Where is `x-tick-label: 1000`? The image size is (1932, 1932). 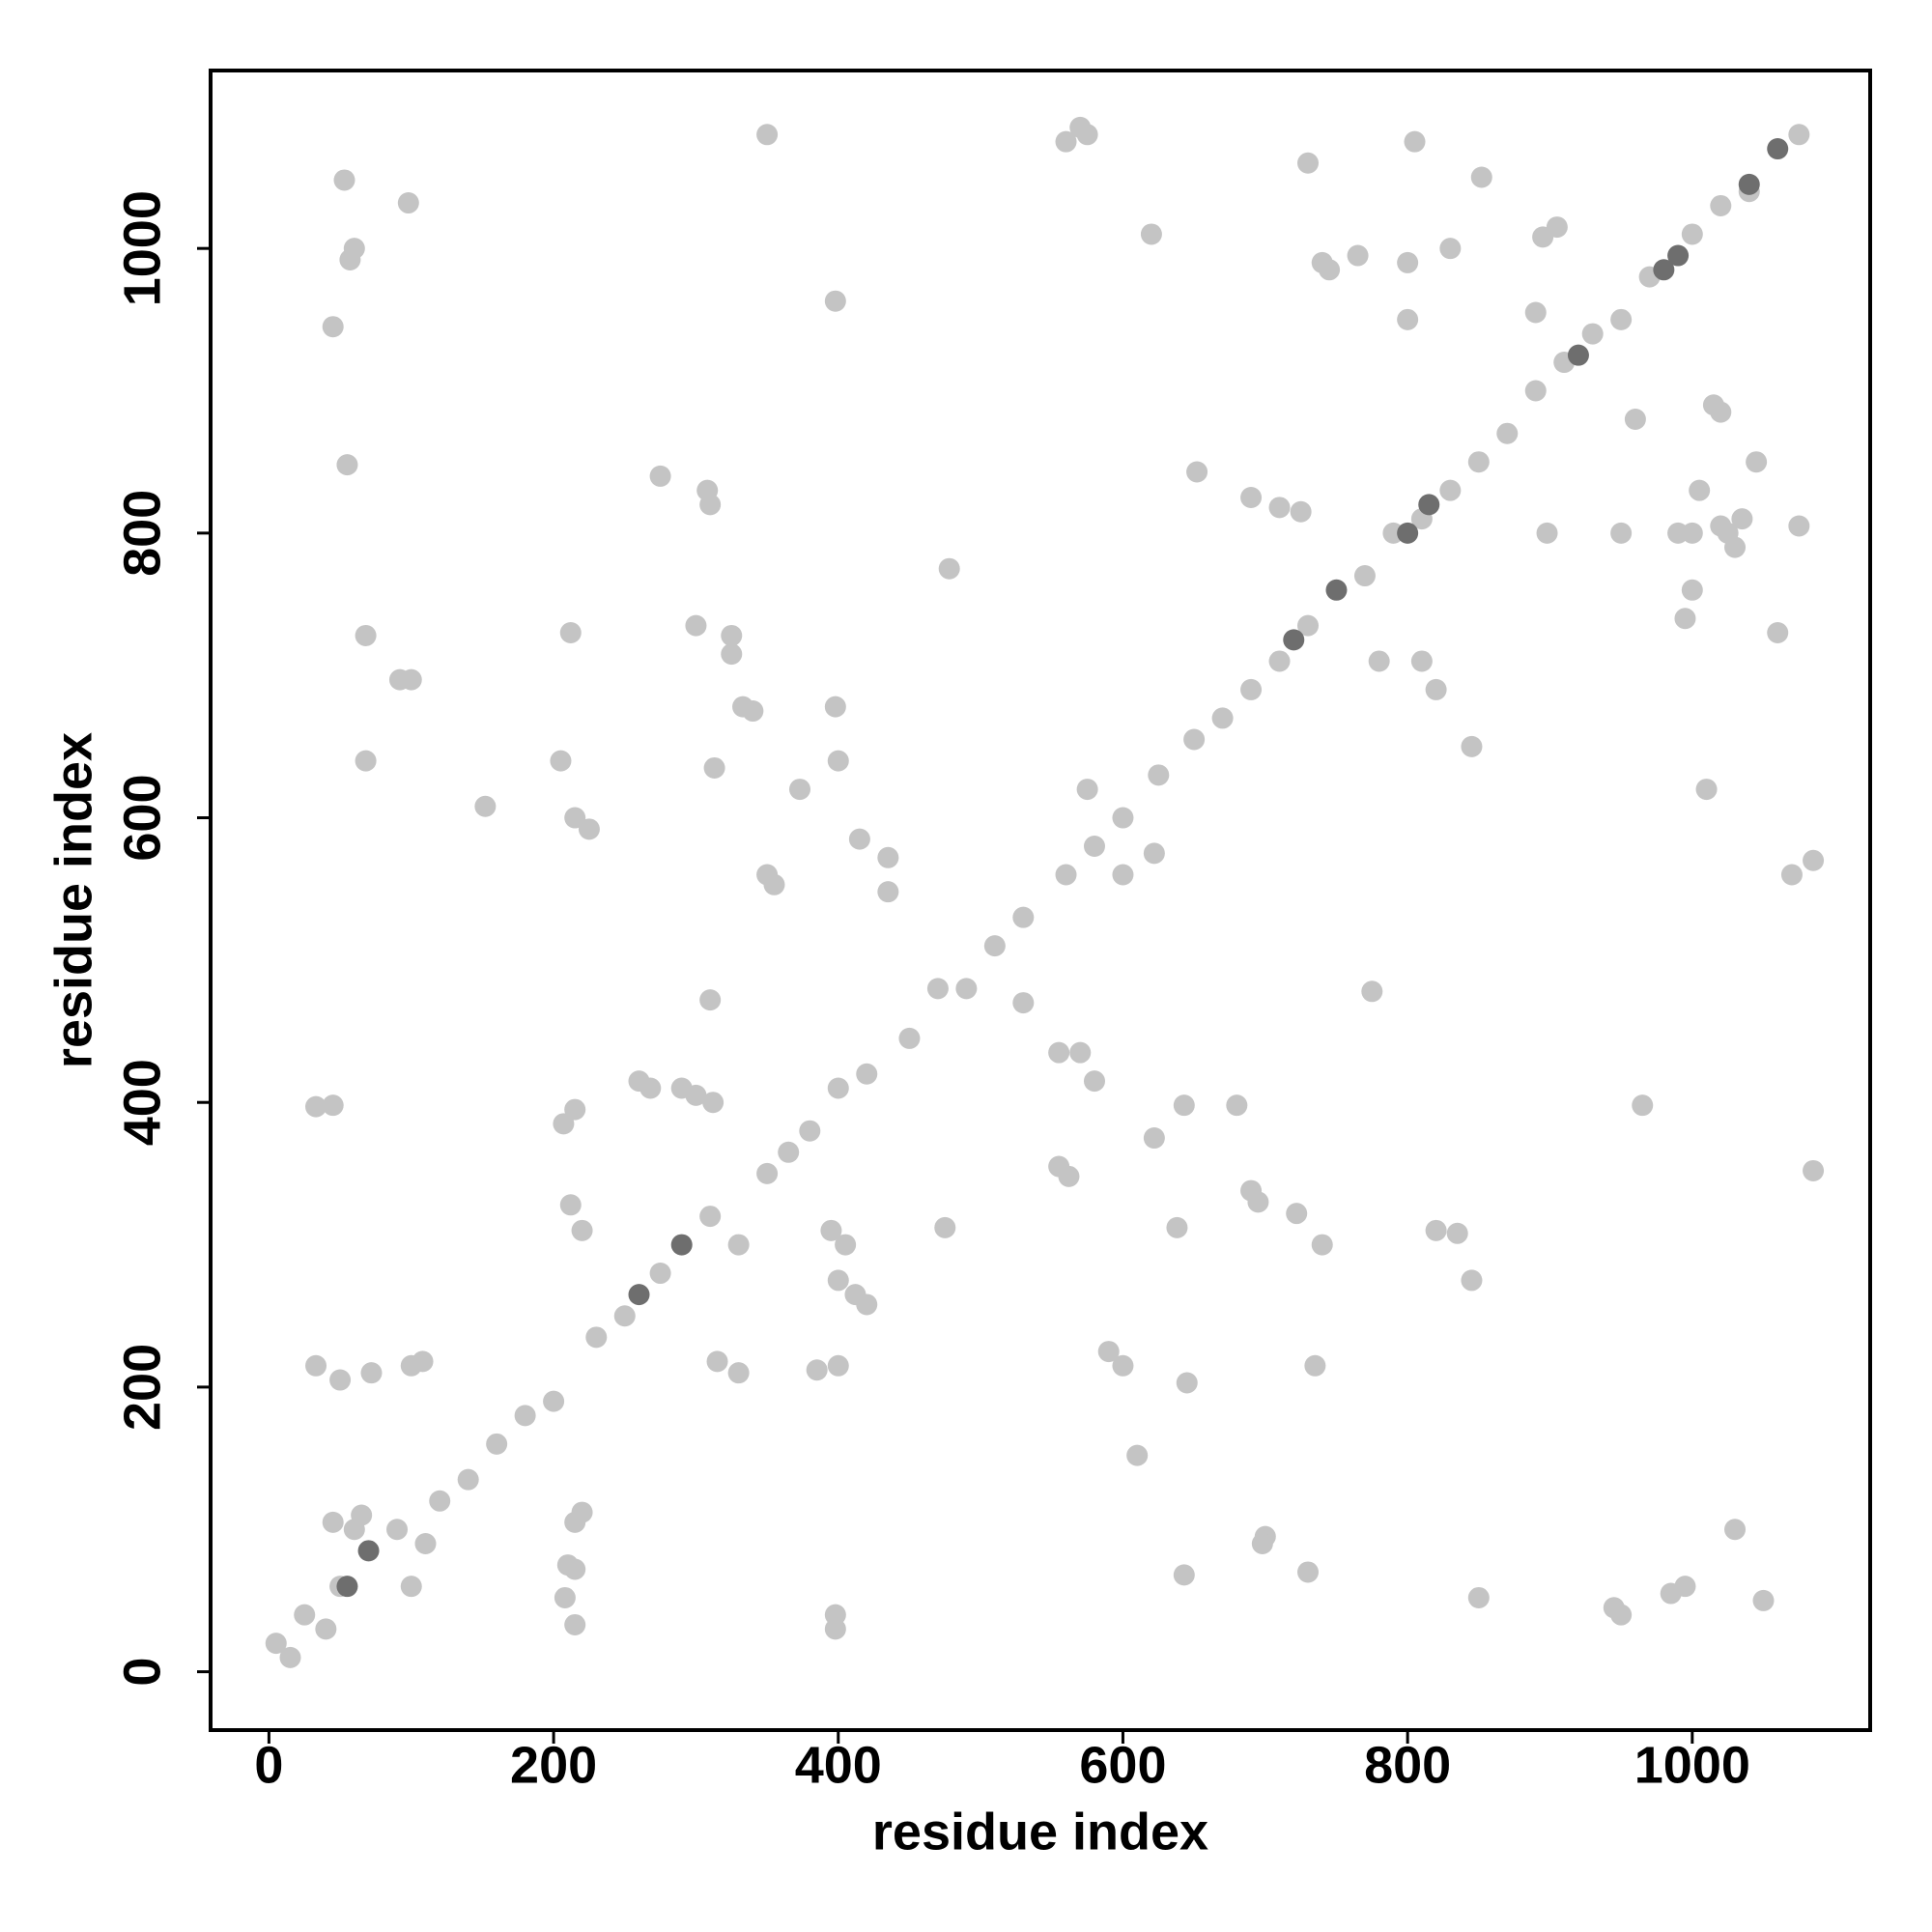 x-tick-label: 1000 is located at coordinates (1692, 1765).